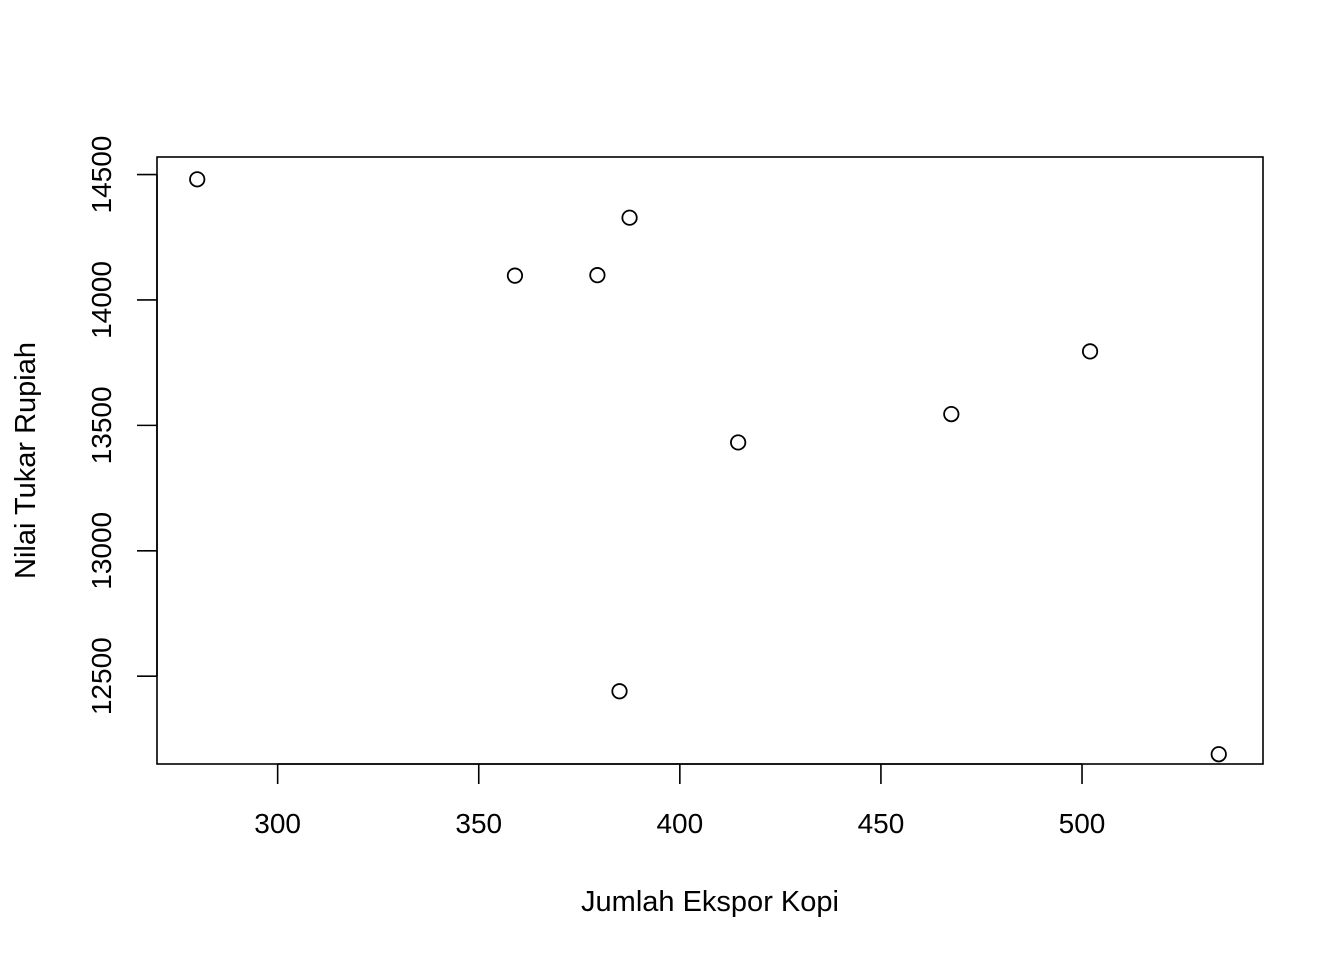  Describe the element at coordinates (101, 676) in the screenshot. I see `y-tick-label: 12500` at that location.